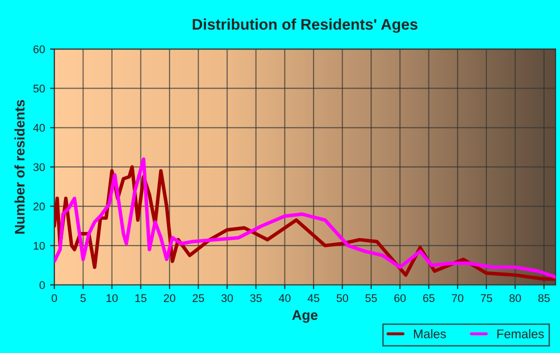 The image size is (560, 353). Describe the element at coordinates (227, 298) in the screenshot. I see `x-tick-label: 30` at that location.